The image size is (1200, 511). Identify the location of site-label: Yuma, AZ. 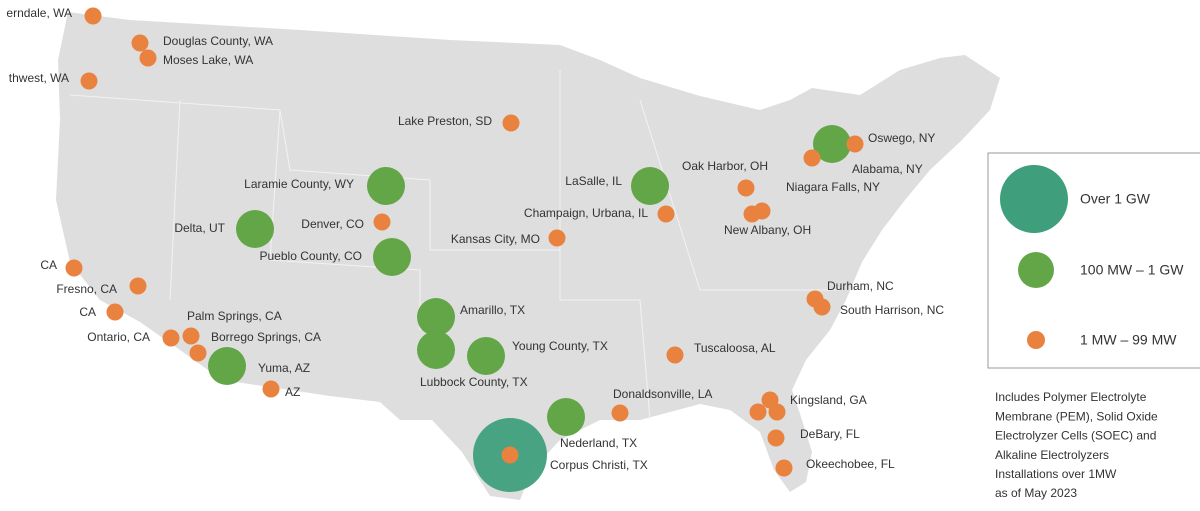
(284, 368).